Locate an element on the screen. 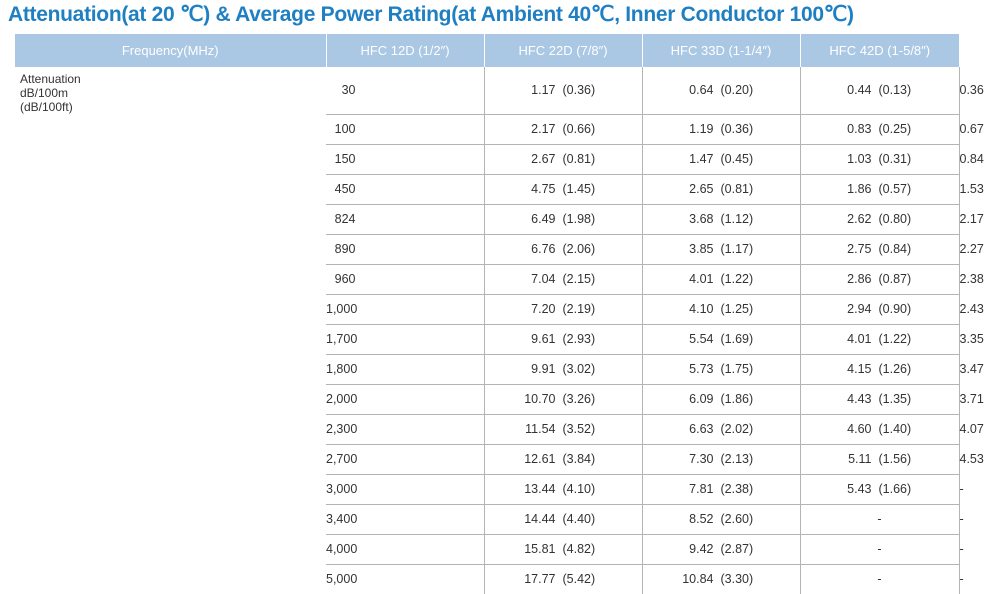 This screenshot has width=987, height=594. row-label-line-attenuation: Attenuation is located at coordinates (50, 79).